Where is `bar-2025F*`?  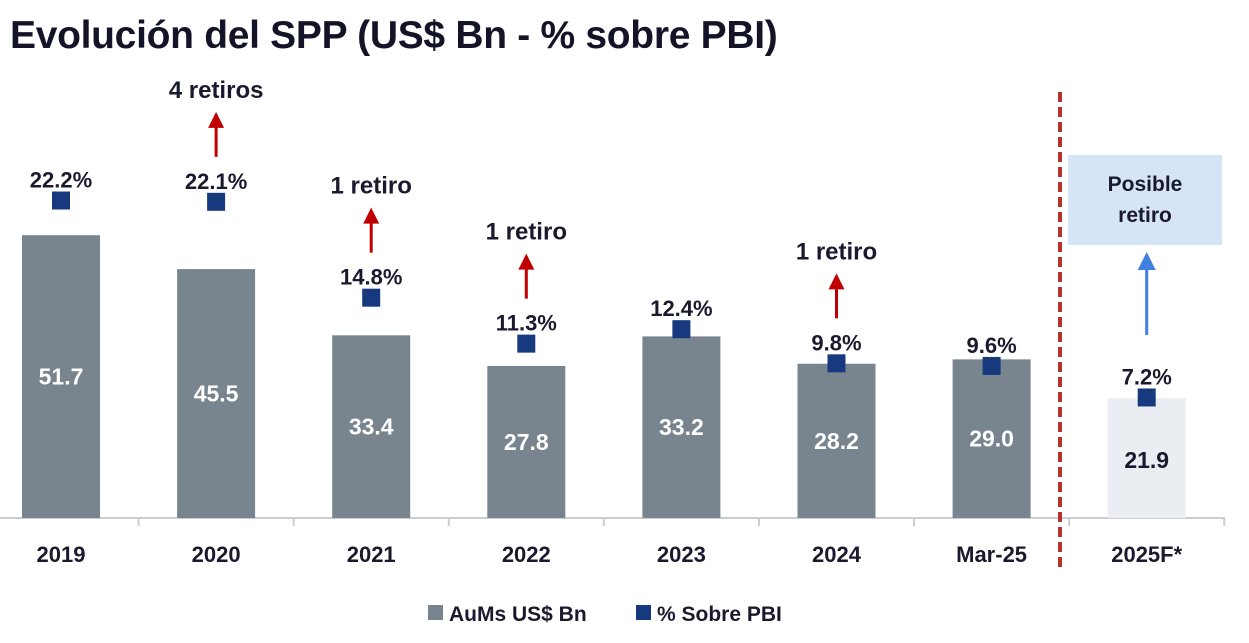 bar-2025F* is located at coordinates (1146, 458).